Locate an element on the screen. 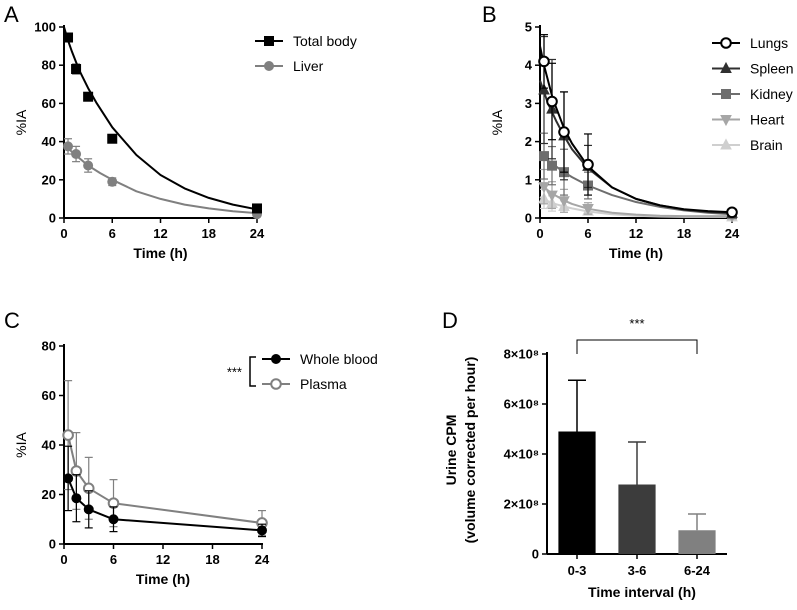  x-axis-title-a: Time (h) is located at coordinates (160, 253).